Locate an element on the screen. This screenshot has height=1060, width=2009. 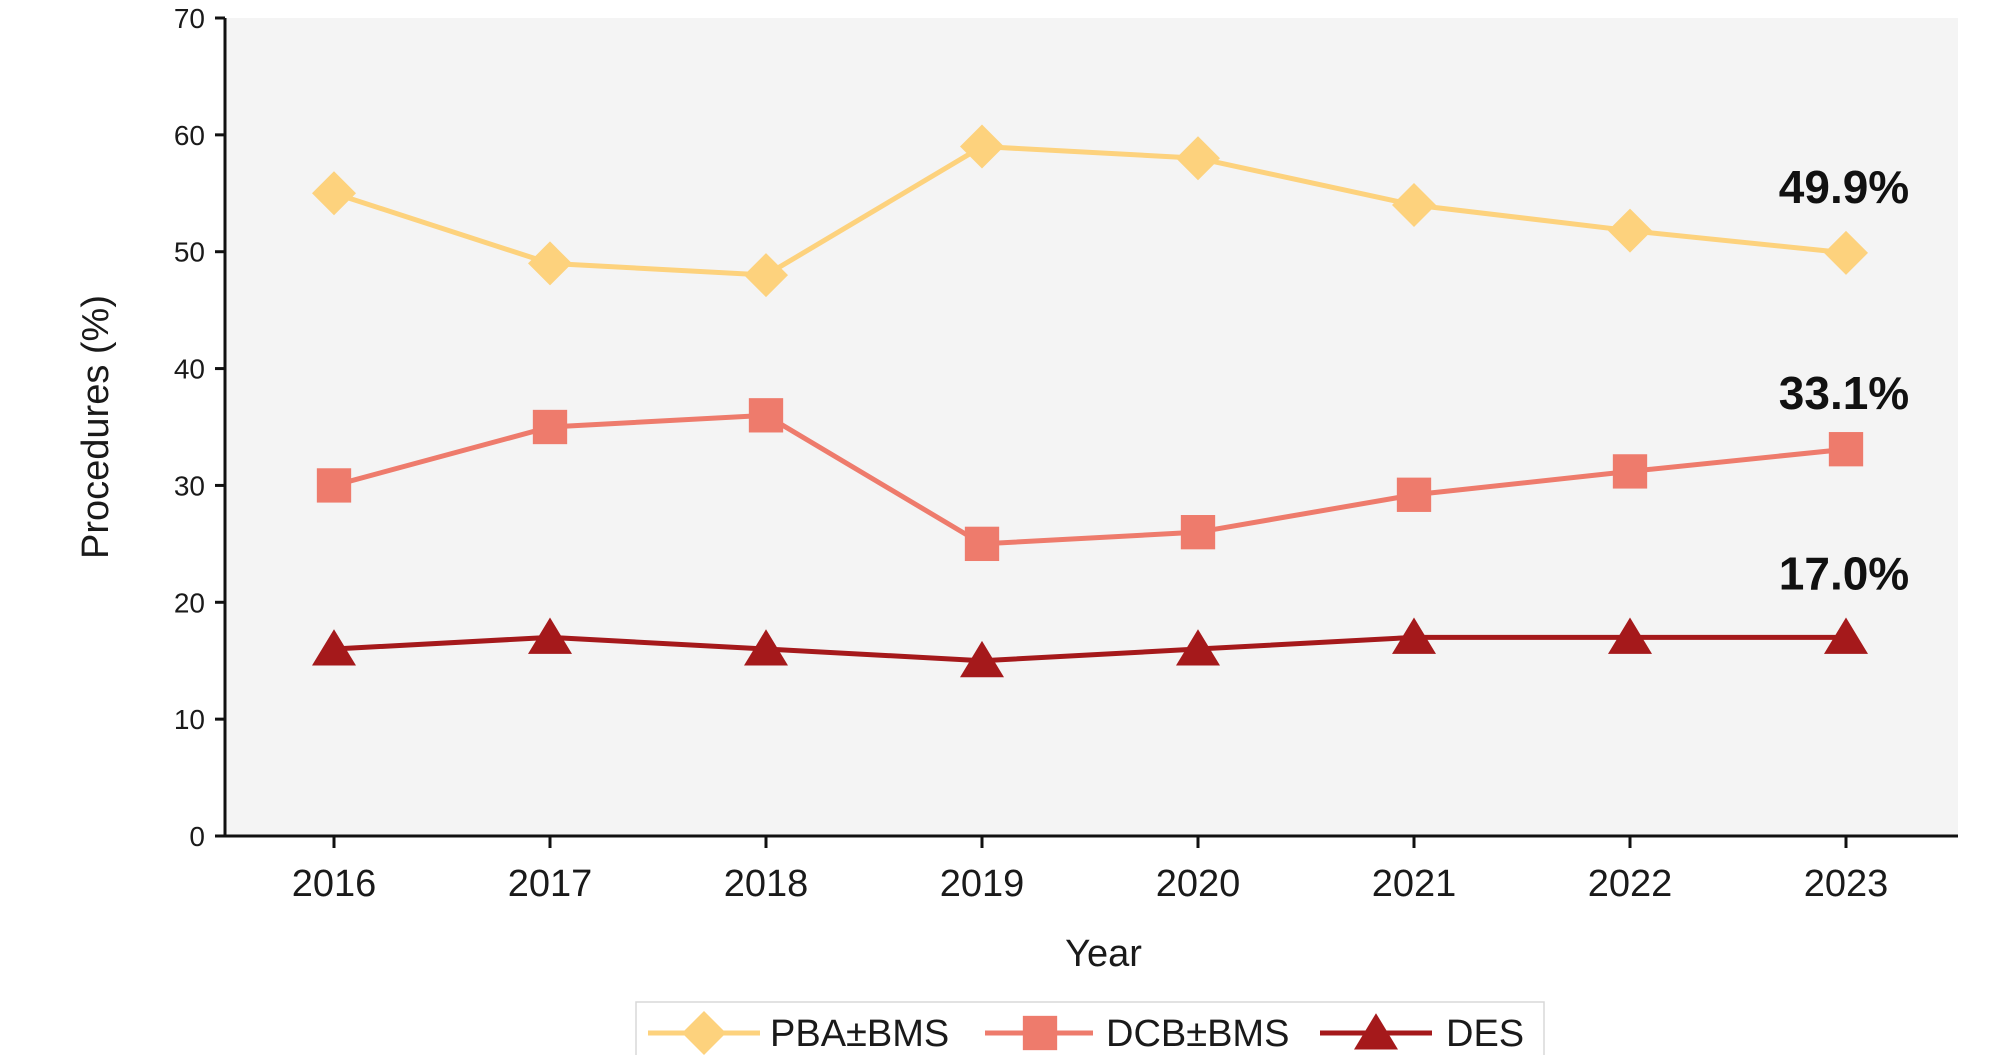
series-triangle is located at coordinates (1090, 647).